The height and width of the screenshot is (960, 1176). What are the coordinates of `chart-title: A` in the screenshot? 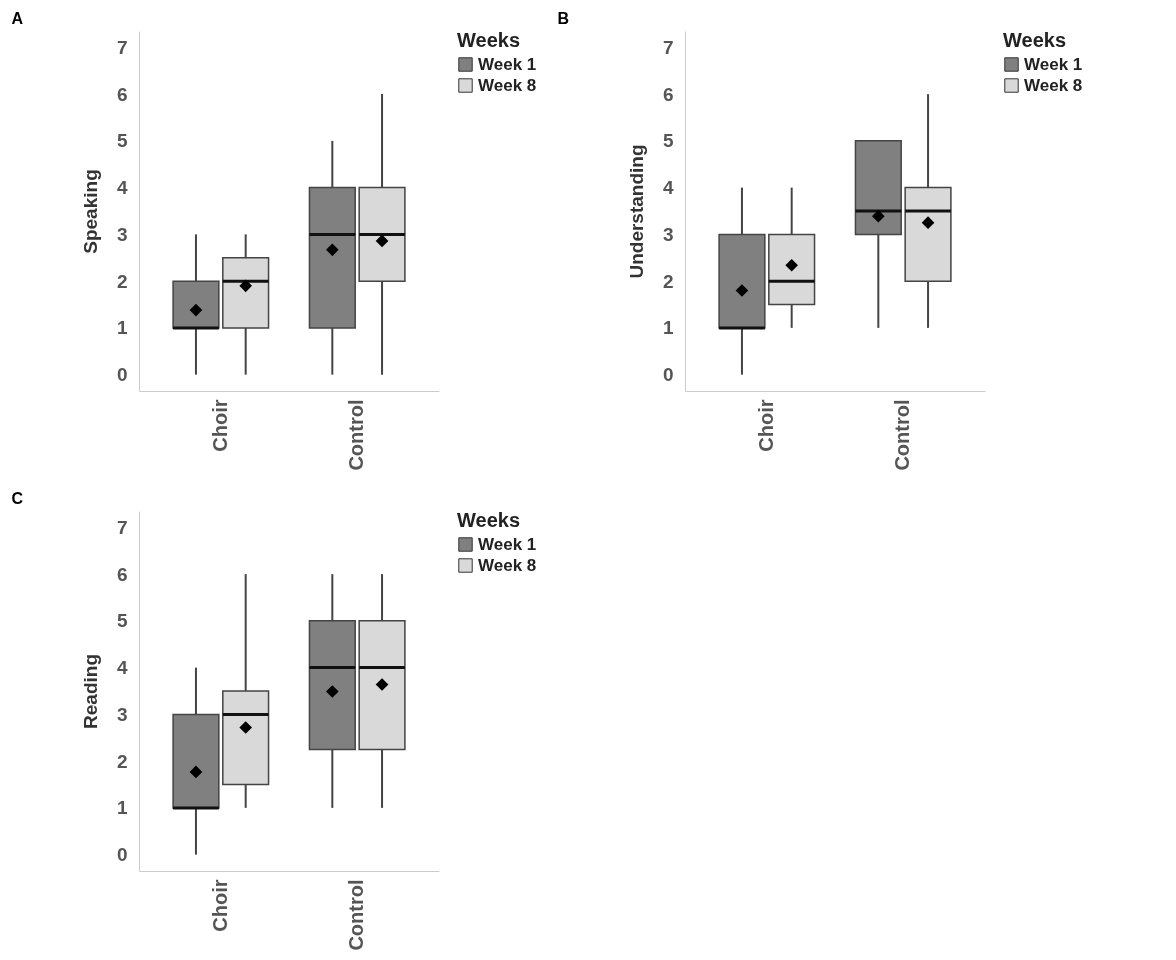 It's located at (17, 18).